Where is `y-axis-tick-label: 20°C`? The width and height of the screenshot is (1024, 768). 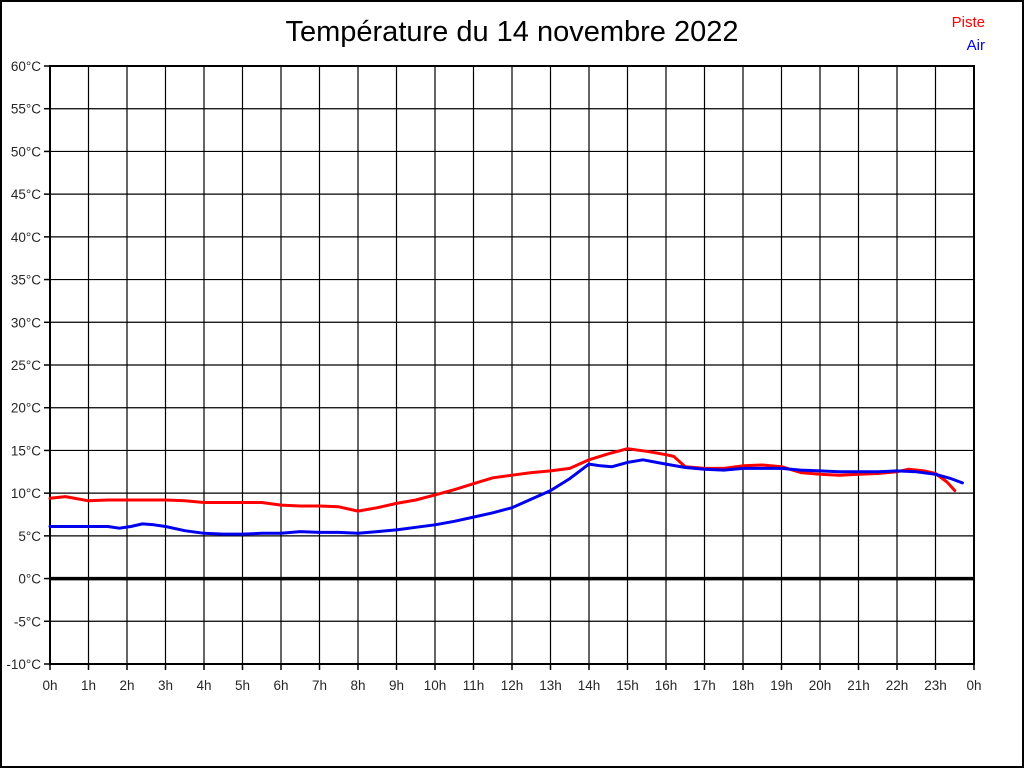 y-axis-tick-label: 20°C is located at coordinates (26, 408).